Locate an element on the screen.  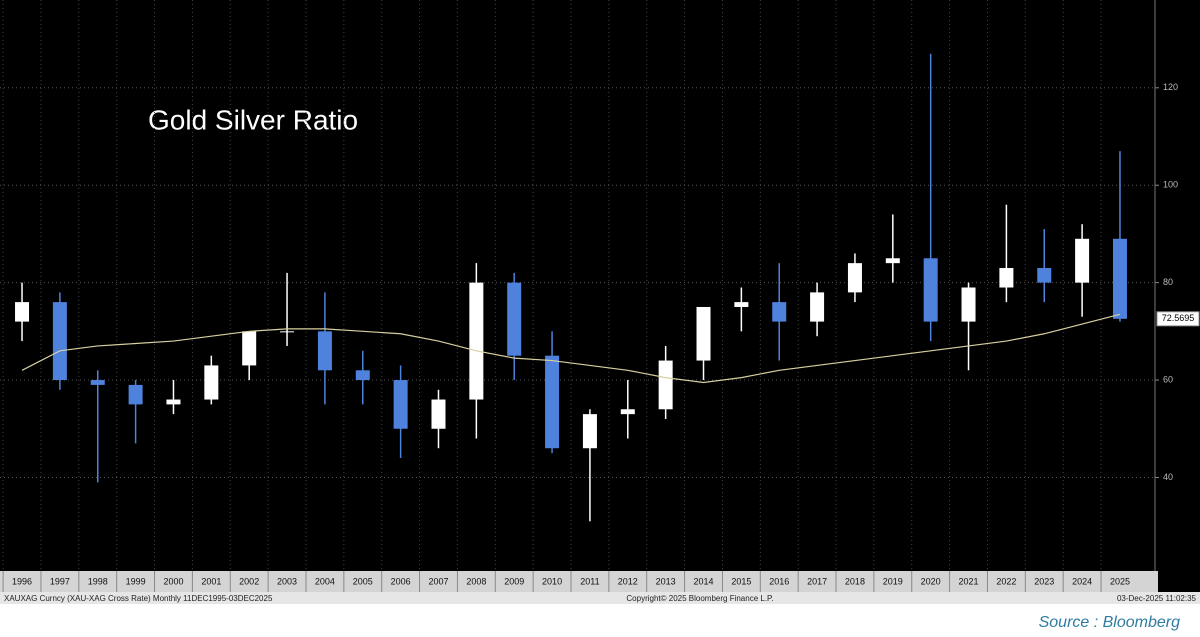
footer-right: 03-Dec-2025 11:02:35 is located at coordinates (1157, 598).